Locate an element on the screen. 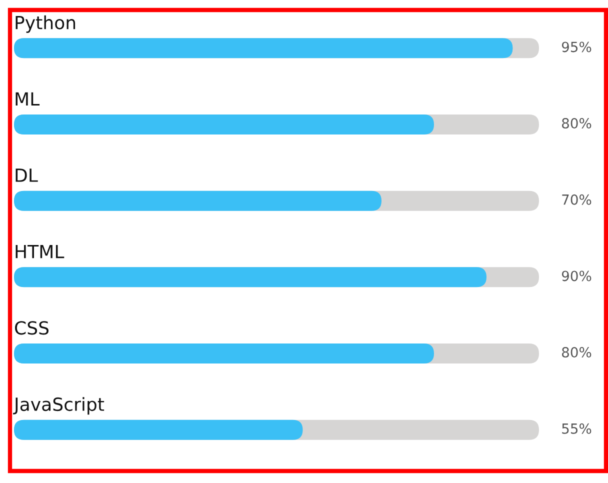  y-tick-label: Python is located at coordinates (46, 24).